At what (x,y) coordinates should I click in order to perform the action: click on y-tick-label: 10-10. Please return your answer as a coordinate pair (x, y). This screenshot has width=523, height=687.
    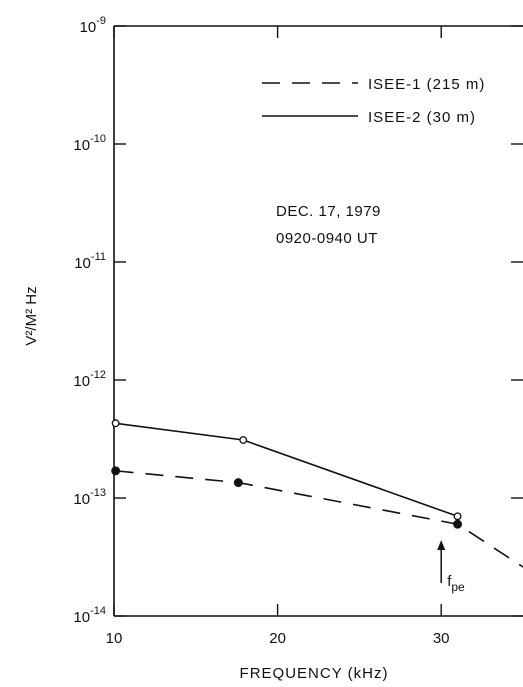
    Looking at the image, I should click on (89, 143).